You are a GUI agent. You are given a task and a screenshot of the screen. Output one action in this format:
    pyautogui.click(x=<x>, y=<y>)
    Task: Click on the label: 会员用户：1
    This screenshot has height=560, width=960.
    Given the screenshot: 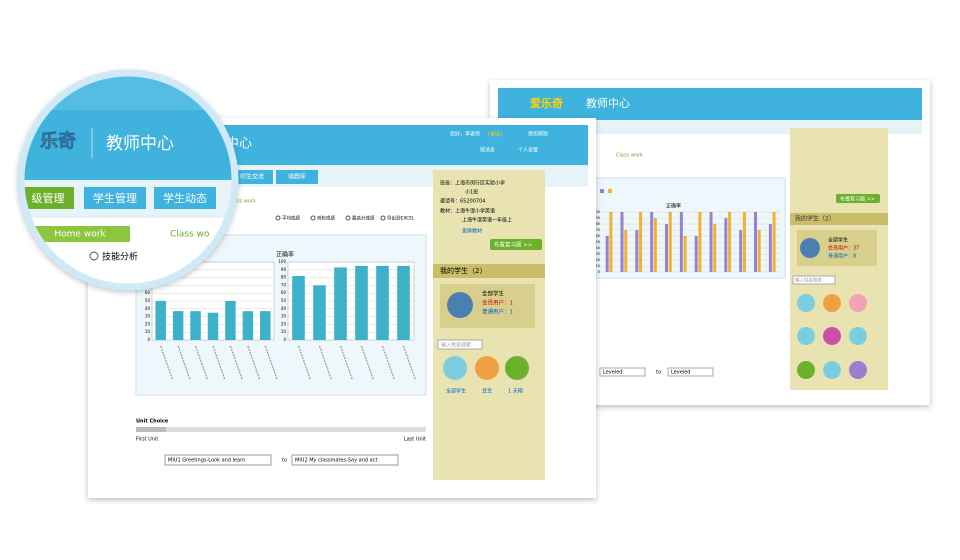 What is the action you would take?
    pyautogui.click(x=497, y=303)
    